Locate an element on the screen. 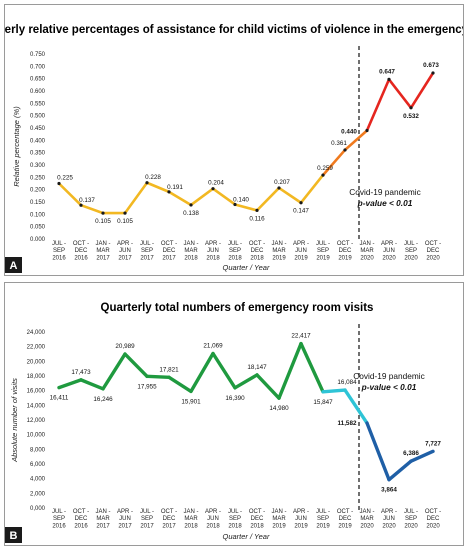 The width and height of the screenshot is (468, 550). data-label: 17,955 is located at coordinates (147, 386).